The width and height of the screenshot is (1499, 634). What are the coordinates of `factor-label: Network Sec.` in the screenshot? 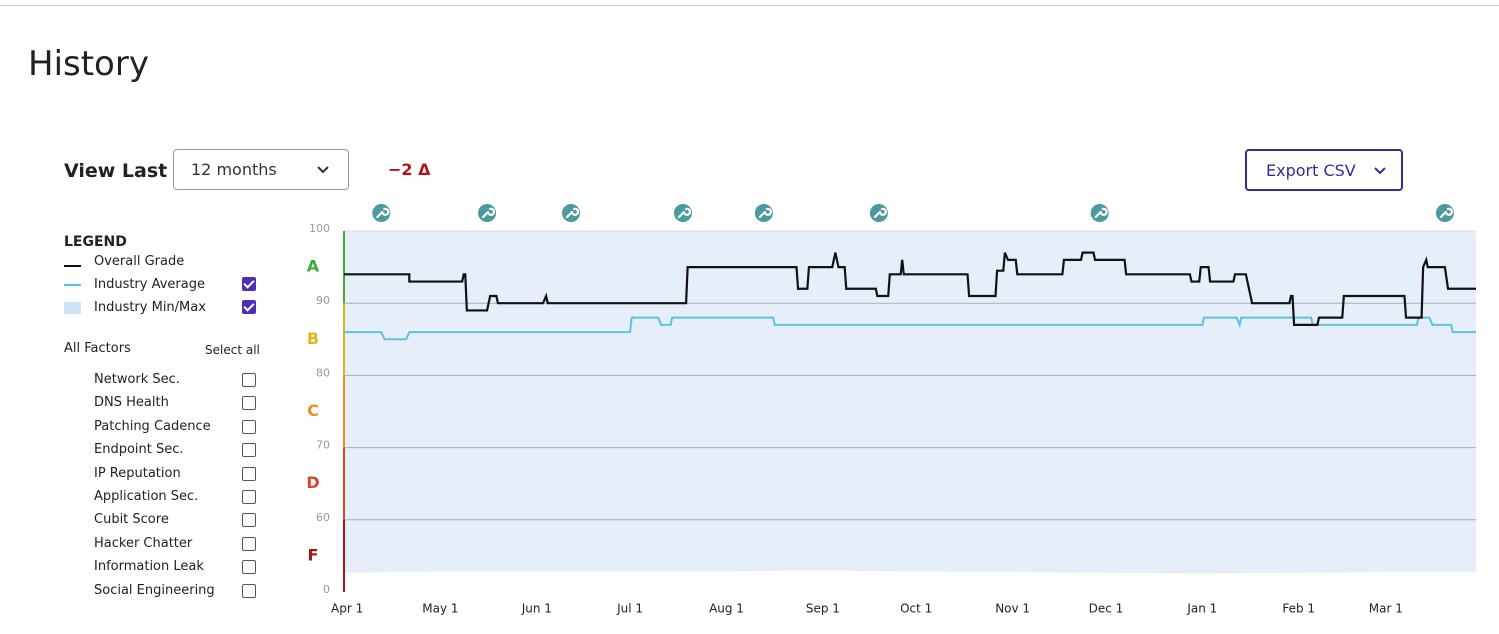 It's located at (137, 379).